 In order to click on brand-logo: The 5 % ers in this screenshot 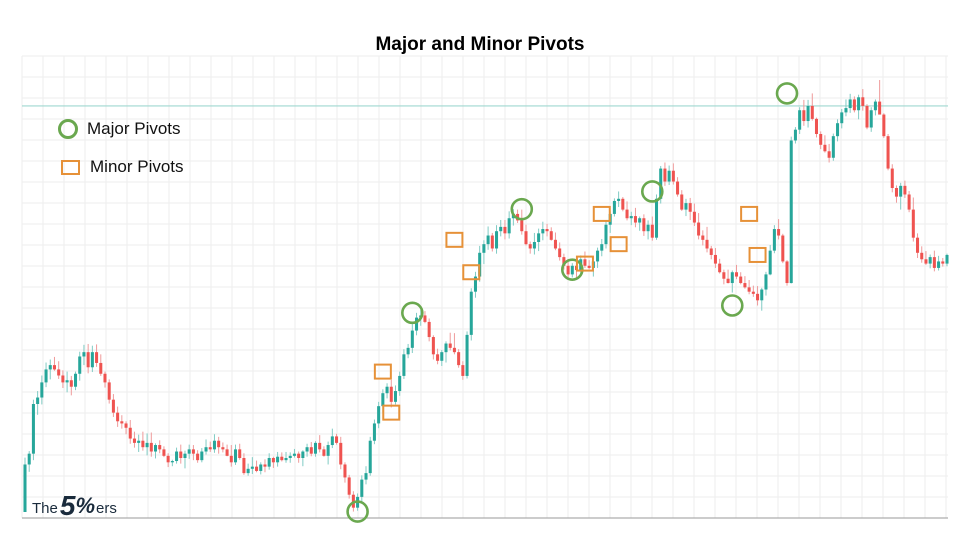, I will do `click(74, 505)`.